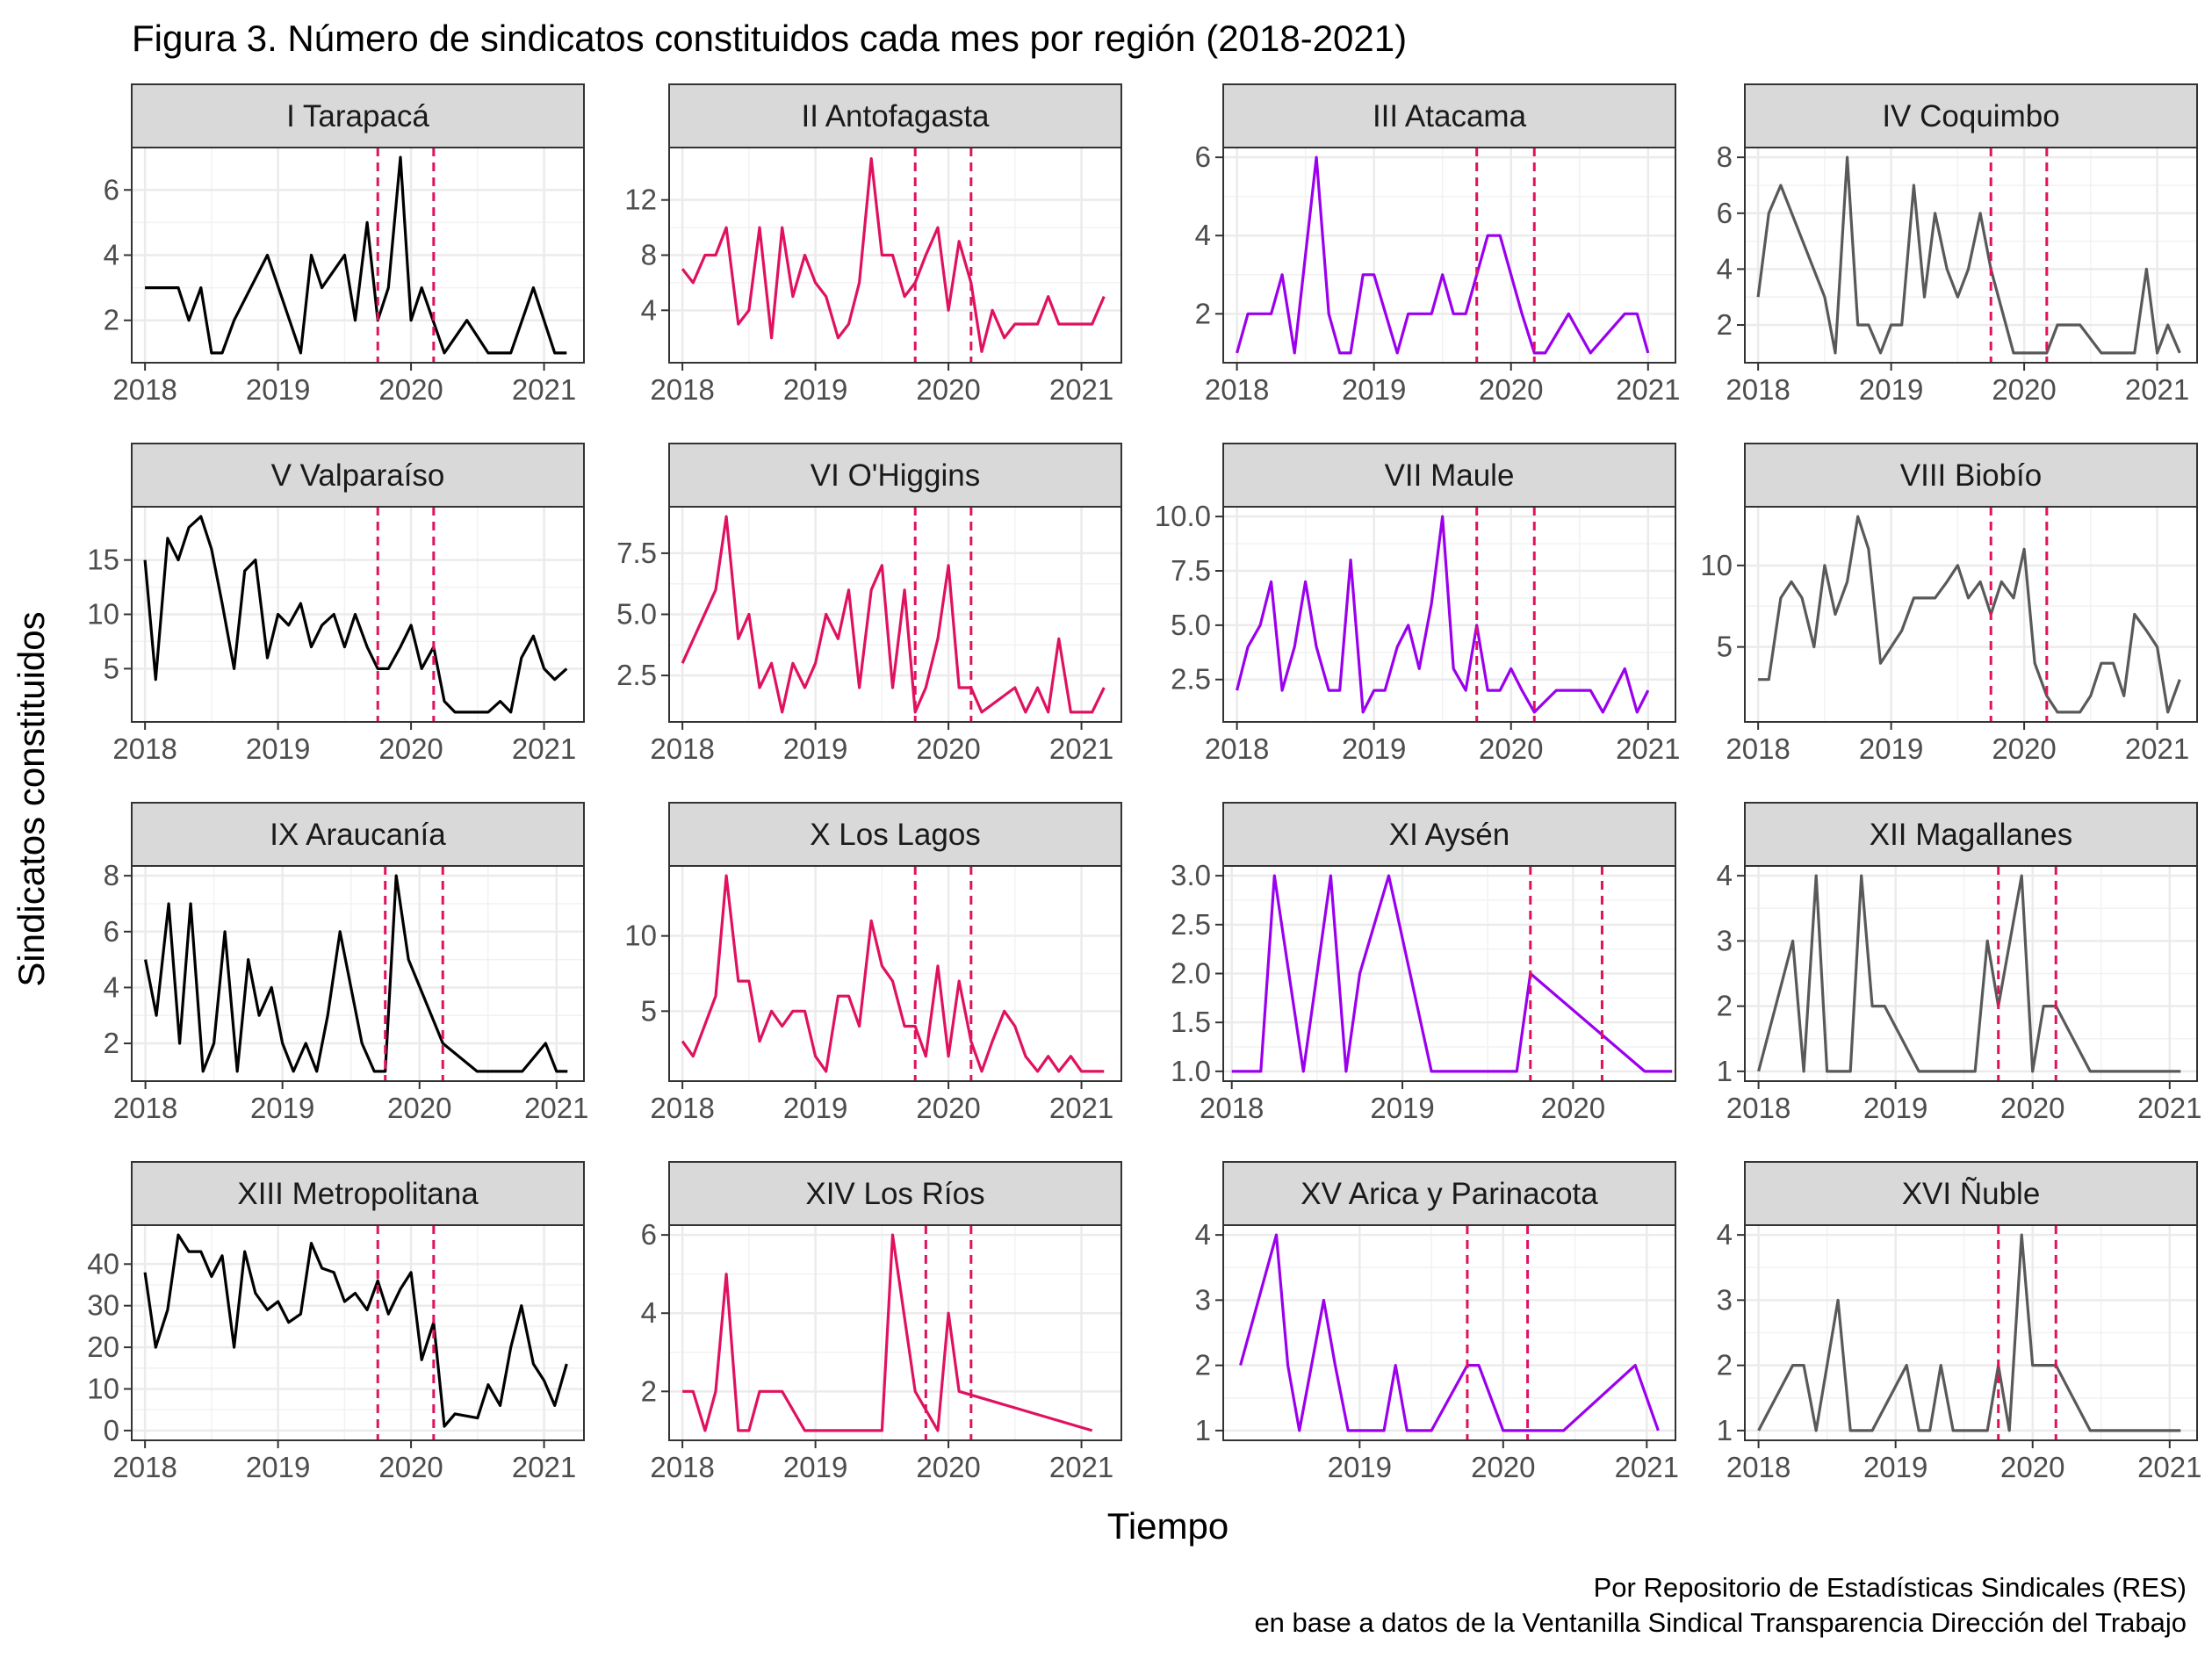 This screenshot has height=1659, width=2212. I want to click on facet-strip-label: X Los Lagos, so click(896, 835).